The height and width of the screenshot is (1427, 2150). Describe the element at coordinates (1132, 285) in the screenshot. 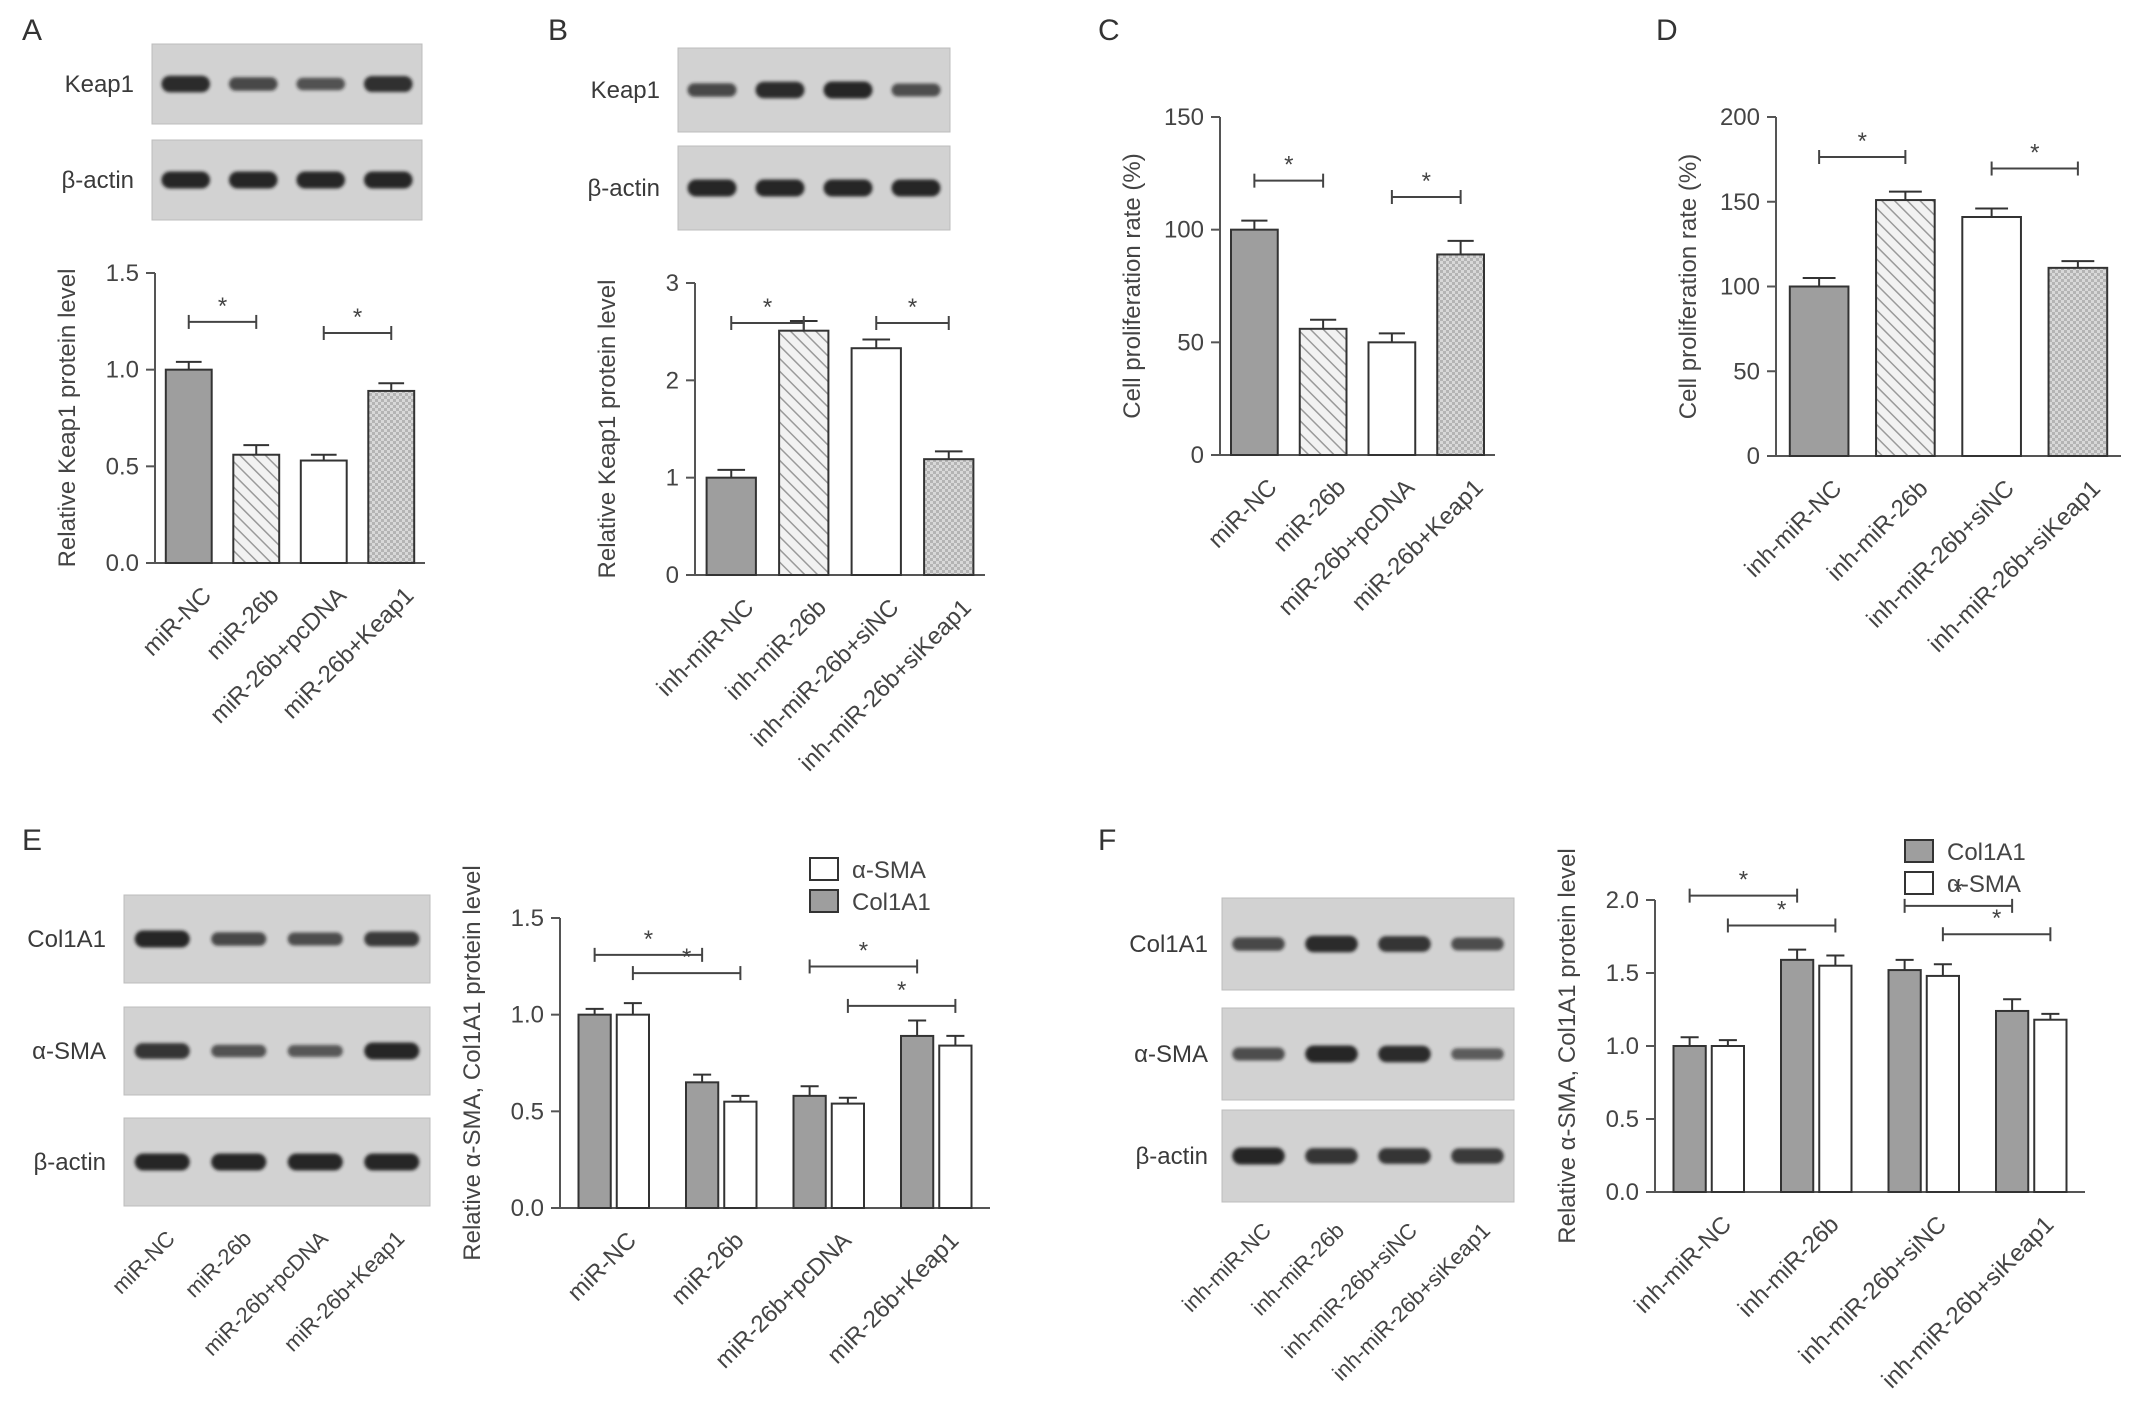

I see `y-axis-label: Cell proliferation rate (%)` at that location.